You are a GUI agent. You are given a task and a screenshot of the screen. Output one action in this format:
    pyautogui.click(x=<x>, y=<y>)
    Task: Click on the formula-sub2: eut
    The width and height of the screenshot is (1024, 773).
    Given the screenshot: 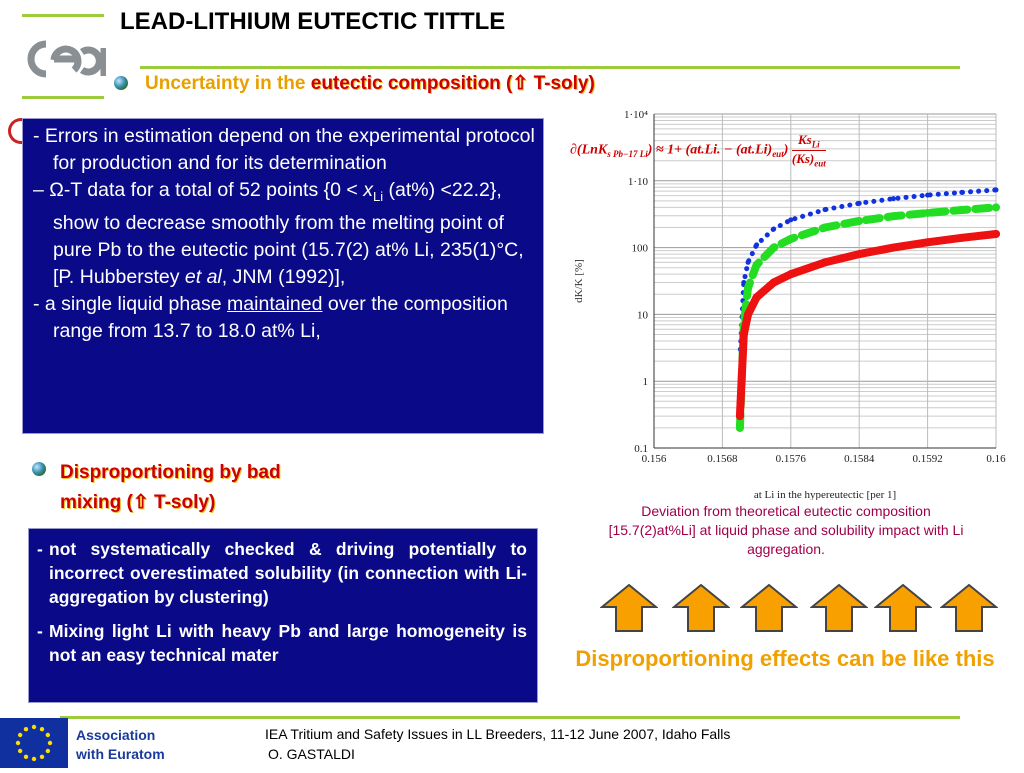 What is the action you would take?
    pyautogui.click(x=778, y=154)
    